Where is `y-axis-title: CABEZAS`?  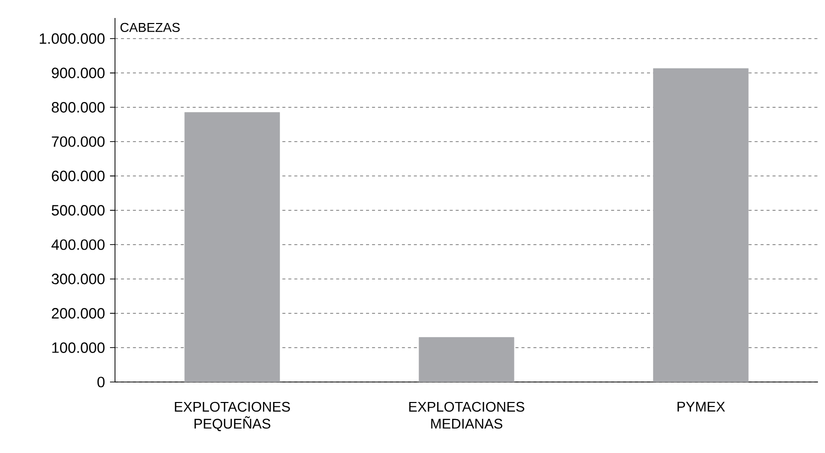 y-axis-title: CABEZAS is located at coordinates (150, 27).